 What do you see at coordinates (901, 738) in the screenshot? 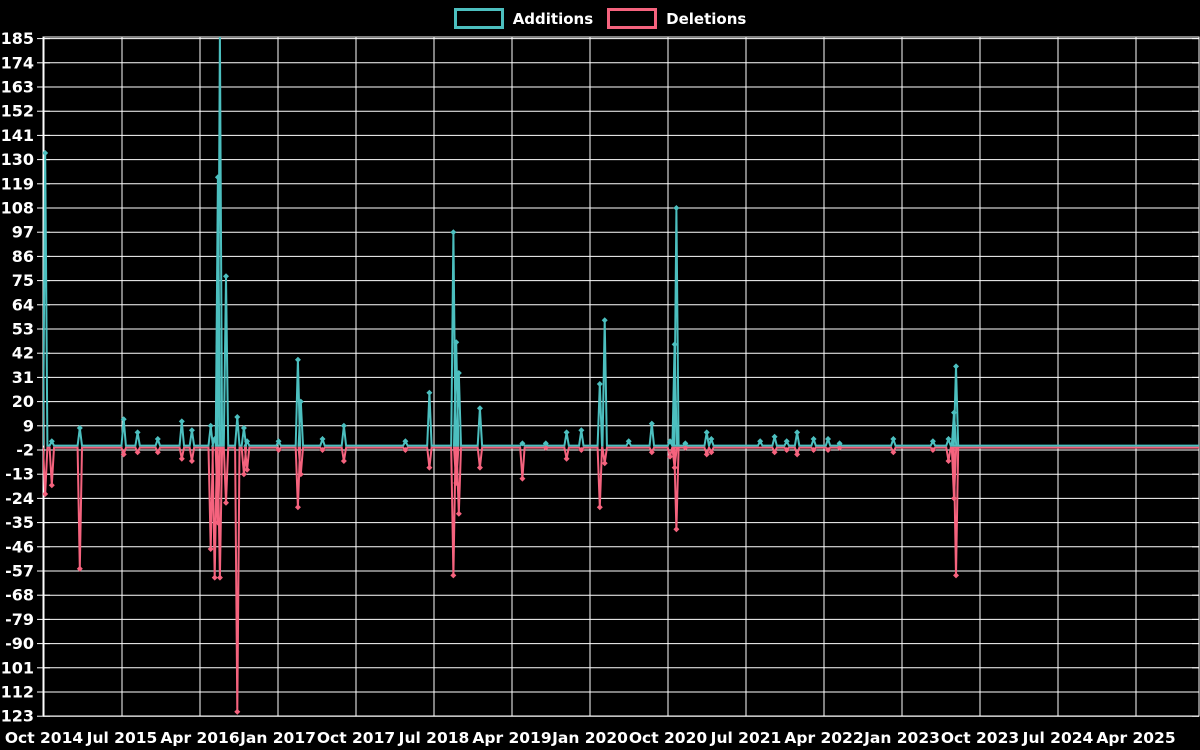
I see `x-tick-label: Jan 2023` at bounding box center [901, 738].